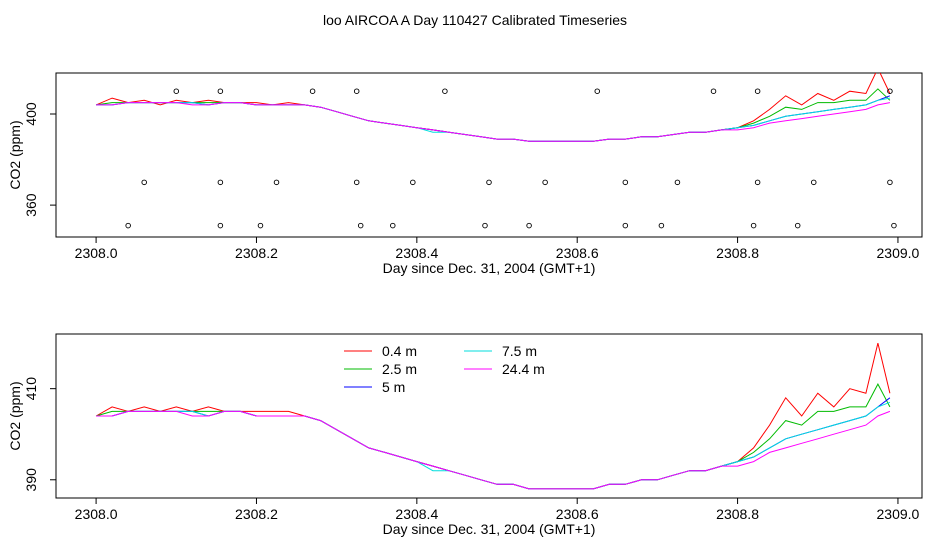 This screenshot has width=950, height=550. What do you see at coordinates (31, 480) in the screenshot?
I see `y-tick-label: 390` at bounding box center [31, 480].